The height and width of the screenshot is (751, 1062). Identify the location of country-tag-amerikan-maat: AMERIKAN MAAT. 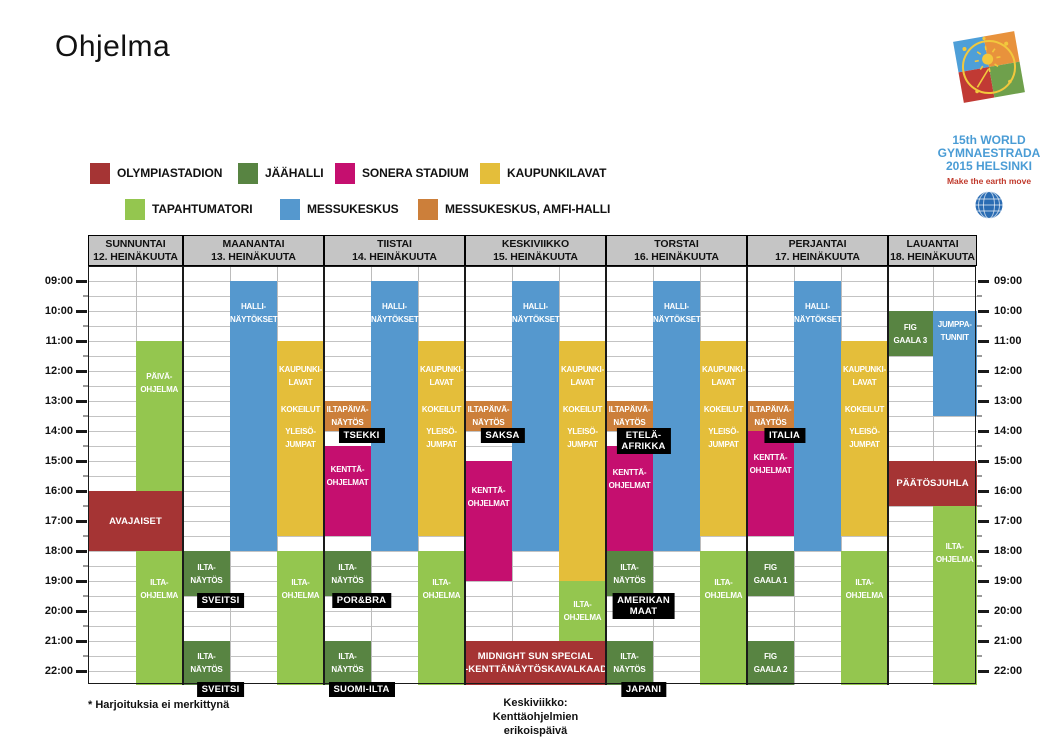
(643, 606).